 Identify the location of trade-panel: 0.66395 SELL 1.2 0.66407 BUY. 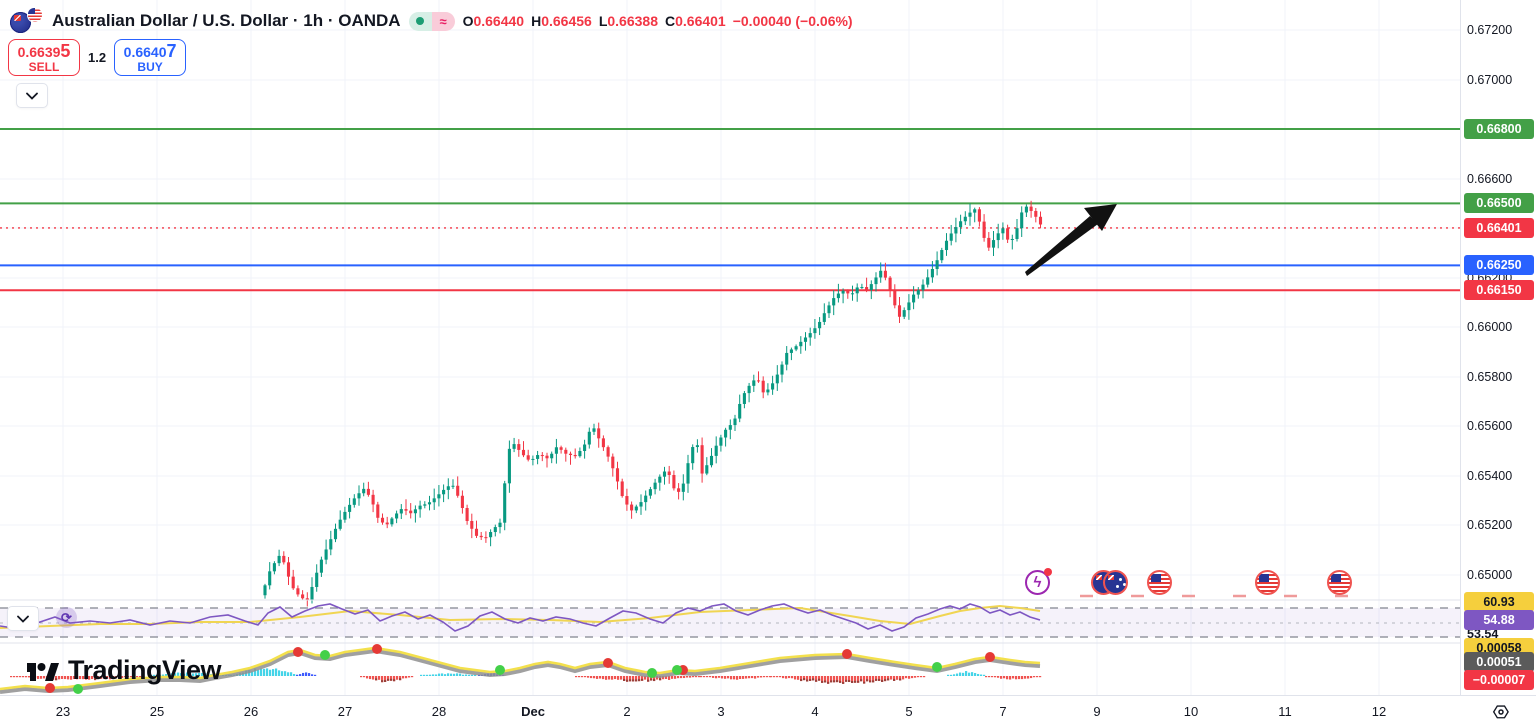
(97, 57).